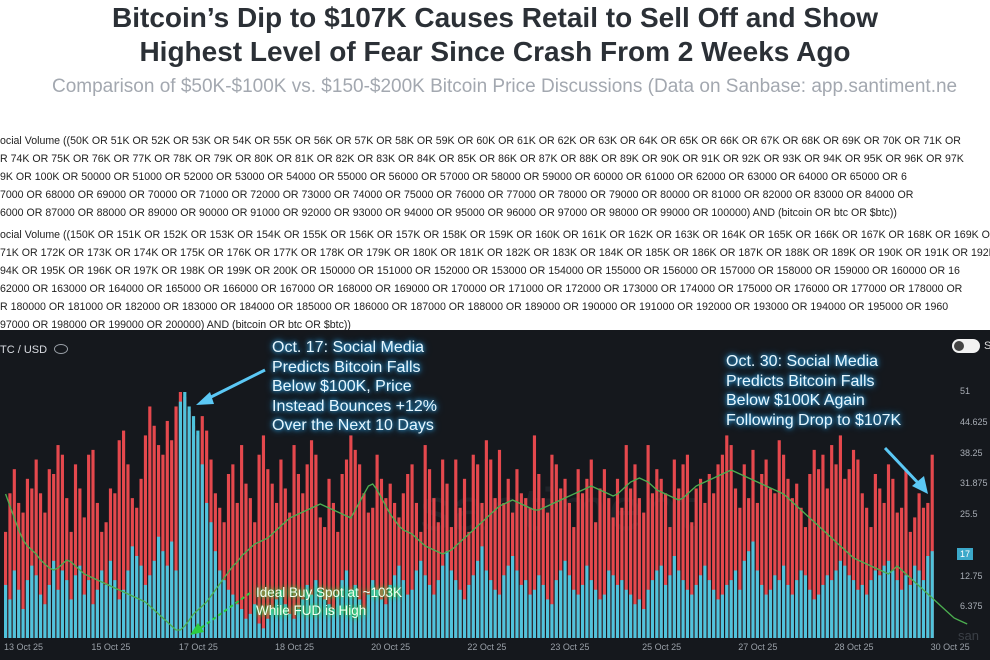 This screenshot has height=660, width=990. What do you see at coordinates (24, 350) in the screenshot?
I see `pair-label: TC / USD` at bounding box center [24, 350].